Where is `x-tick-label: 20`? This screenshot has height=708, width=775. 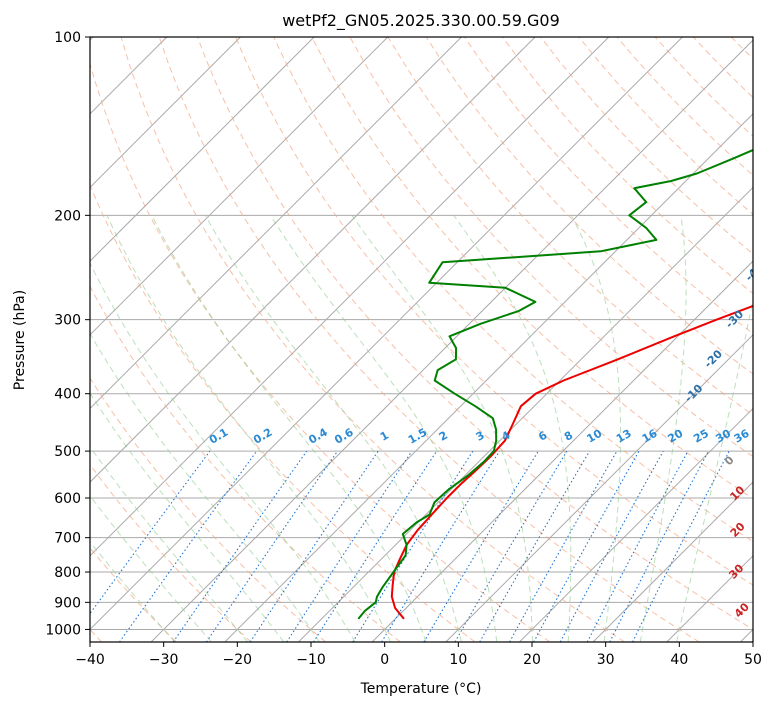 x-tick-label: 20 is located at coordinates (532, 660).